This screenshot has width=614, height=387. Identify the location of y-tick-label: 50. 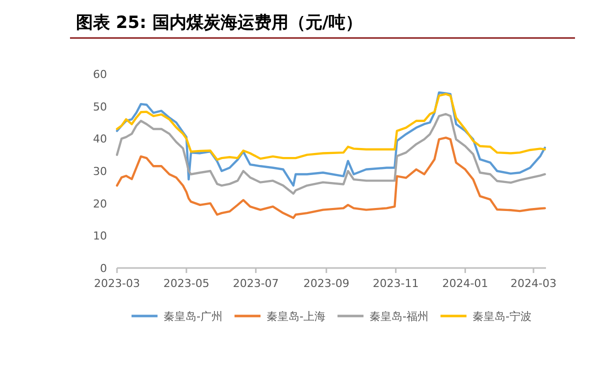
(100, 107).